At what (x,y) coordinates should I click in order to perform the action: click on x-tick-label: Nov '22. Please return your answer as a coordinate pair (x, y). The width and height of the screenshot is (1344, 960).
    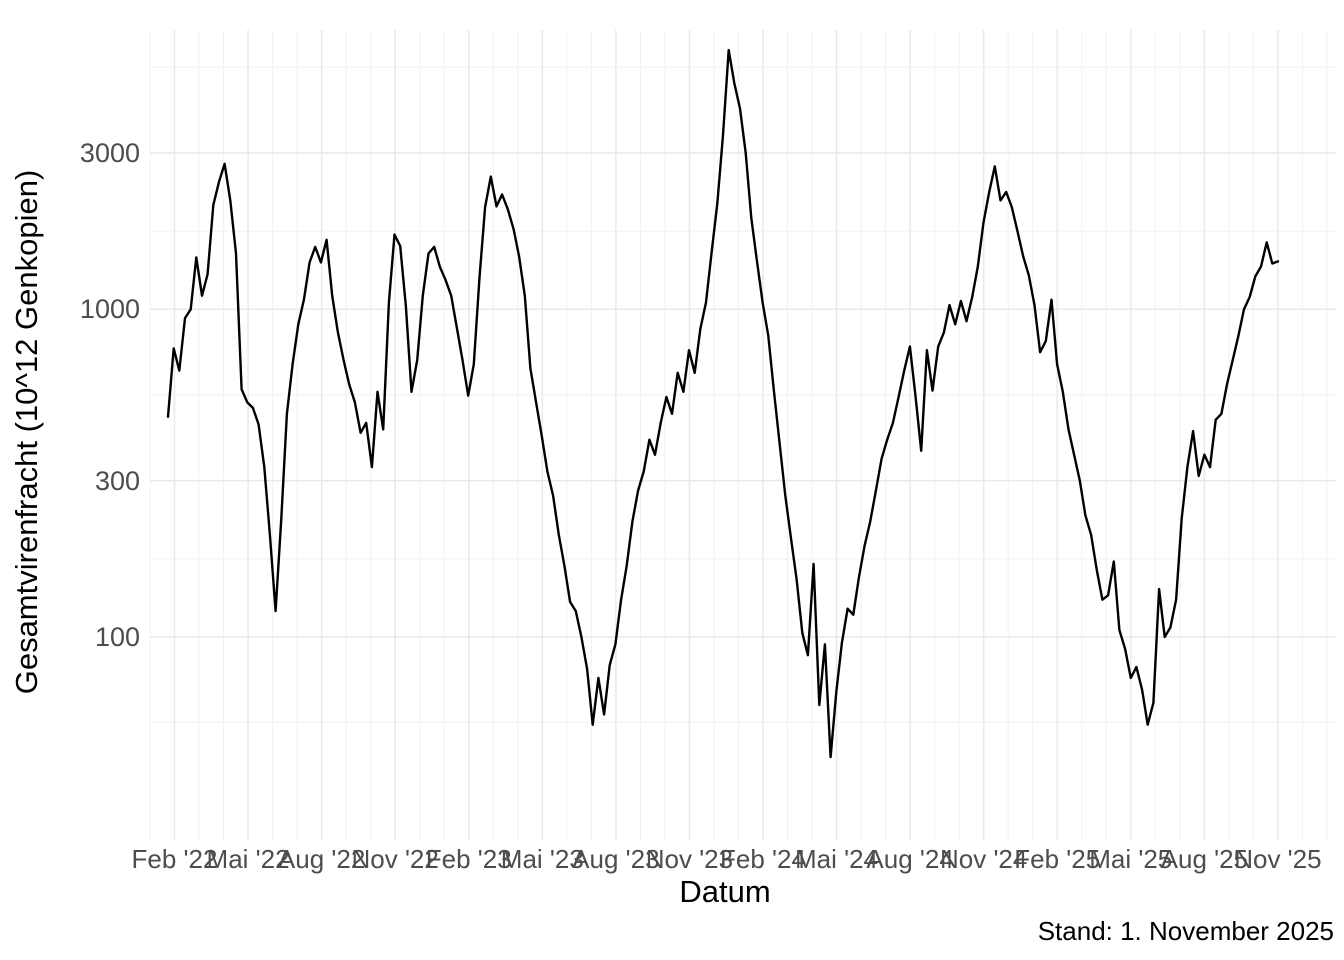
    Looking at the image, I should click on (395, 859).